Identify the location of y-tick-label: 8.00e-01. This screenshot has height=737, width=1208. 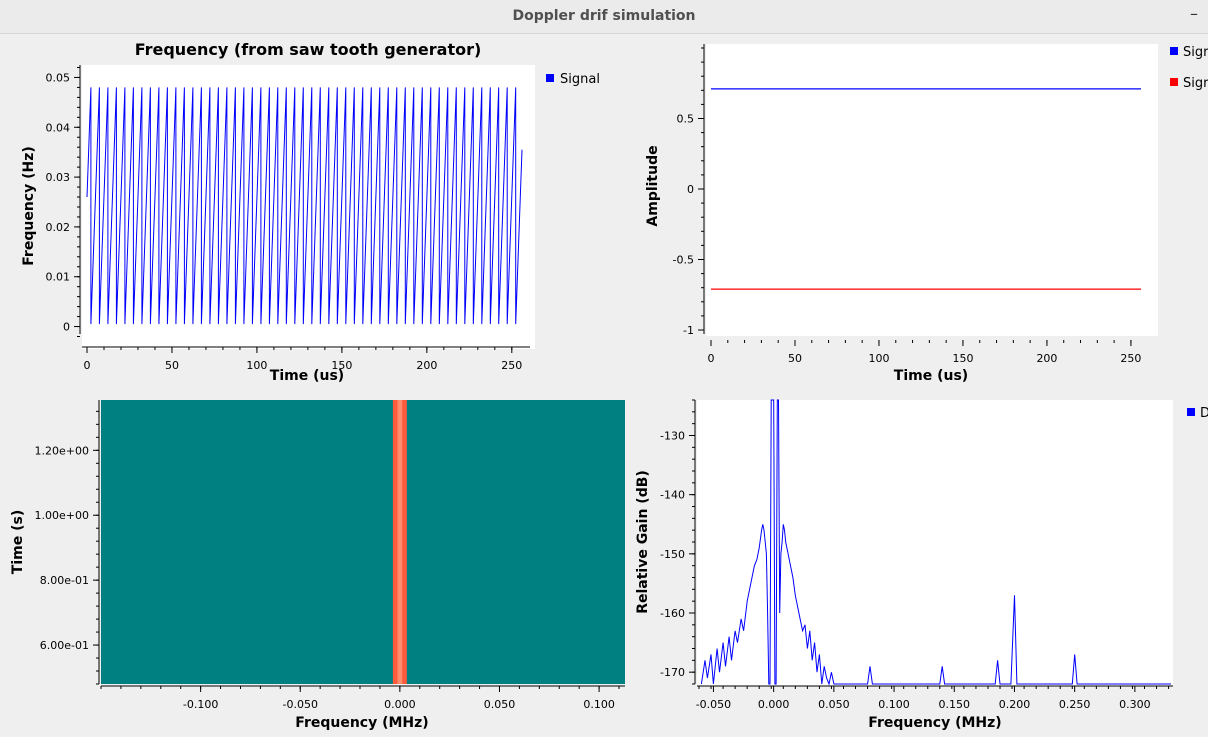
(64, 580).